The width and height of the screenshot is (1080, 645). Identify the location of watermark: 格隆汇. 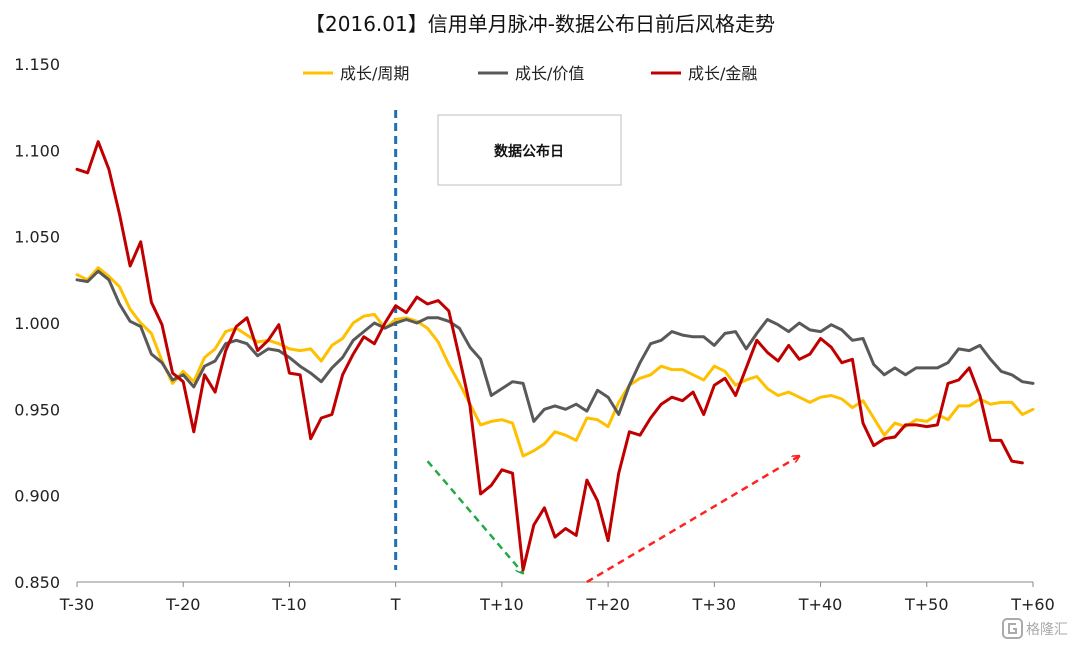
(1035, 628).